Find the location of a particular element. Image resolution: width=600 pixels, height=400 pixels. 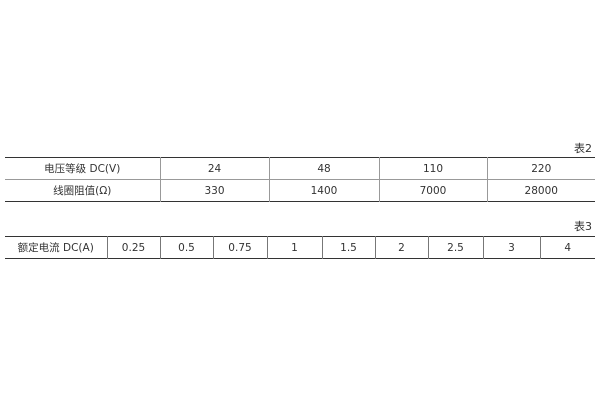

table2-caption: 表2 is located at coordinates (583, 148).